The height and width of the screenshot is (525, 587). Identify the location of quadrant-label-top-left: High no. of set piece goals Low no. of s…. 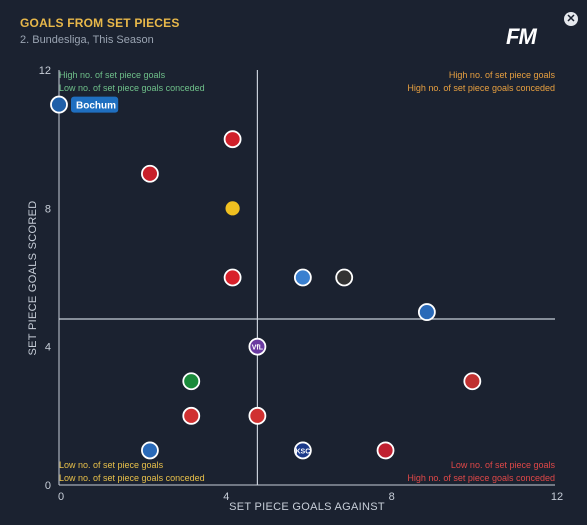
(132, 82).